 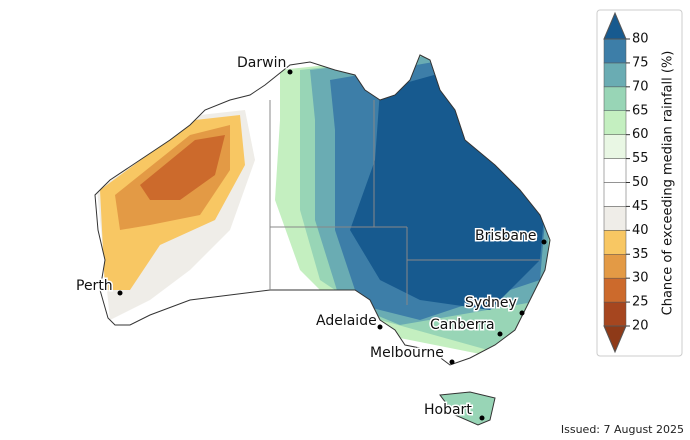 I want to click on tick-label: 30, so click(x=640, y=278).